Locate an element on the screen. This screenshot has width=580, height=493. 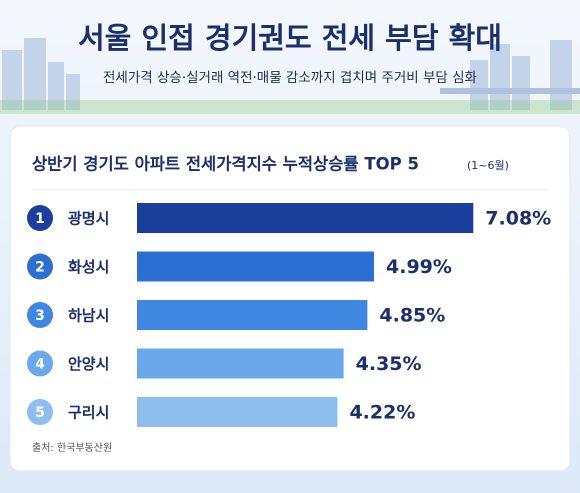
category-label: 하남시 is located at coordinates (88, 316).